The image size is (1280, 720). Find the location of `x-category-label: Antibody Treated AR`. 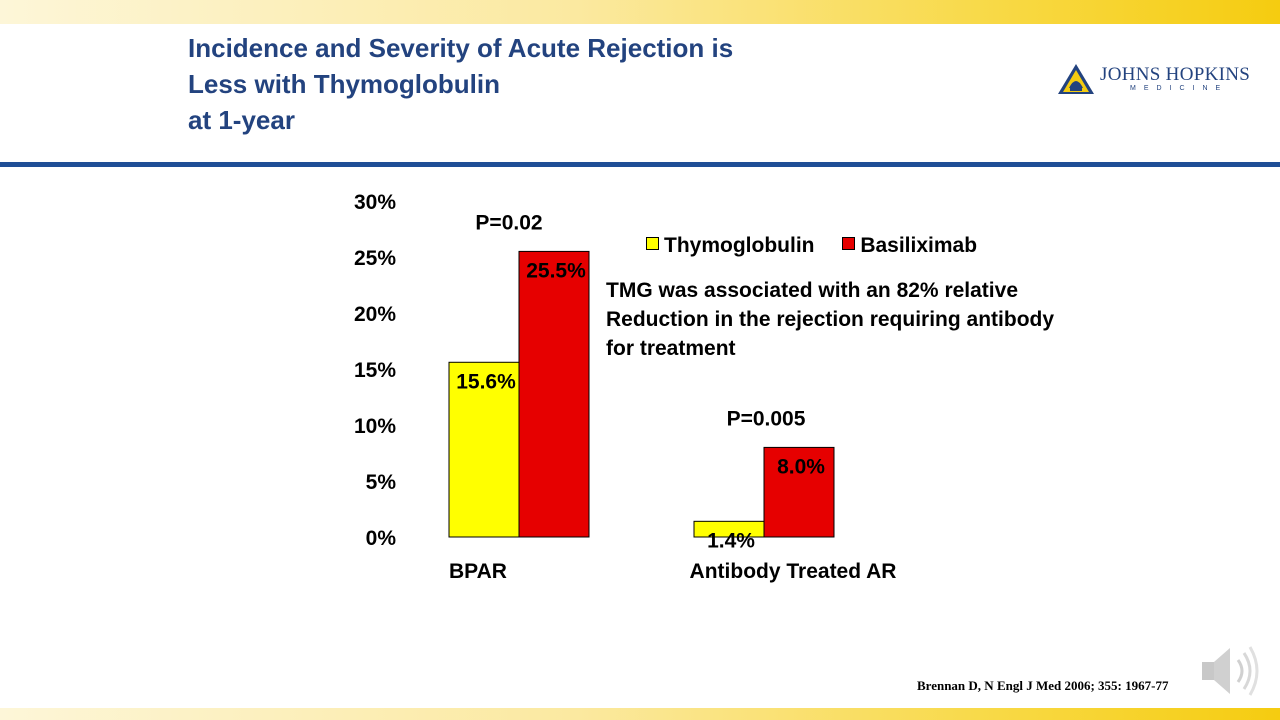

x-category-label: Antibody Treated AR is located at coordinates (793, 571).